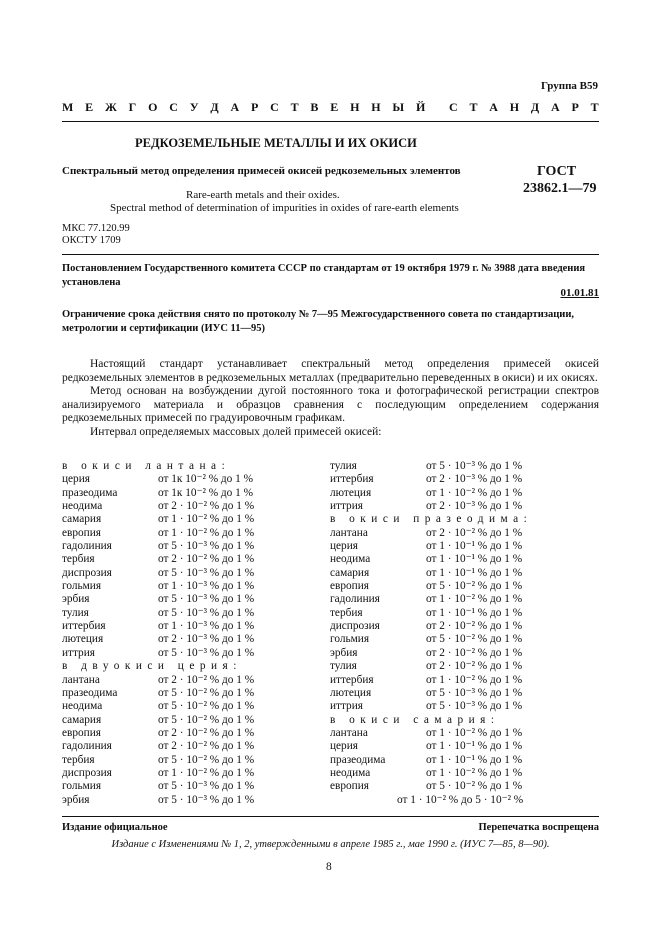  What do you see at coordinates (450, 786) in the screenshot?
I see `list-item: европия от 5 · 10⁻² % до 1 %` at bounding box center [450, 786].